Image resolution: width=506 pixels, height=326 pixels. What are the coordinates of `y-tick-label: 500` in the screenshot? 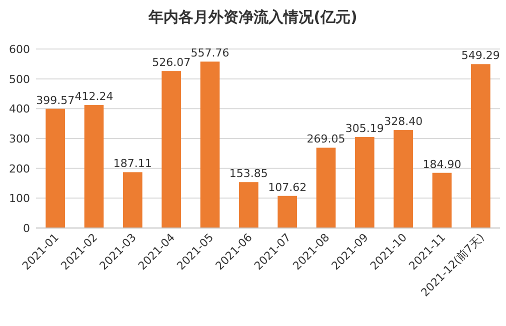 It's located at (19, 79).